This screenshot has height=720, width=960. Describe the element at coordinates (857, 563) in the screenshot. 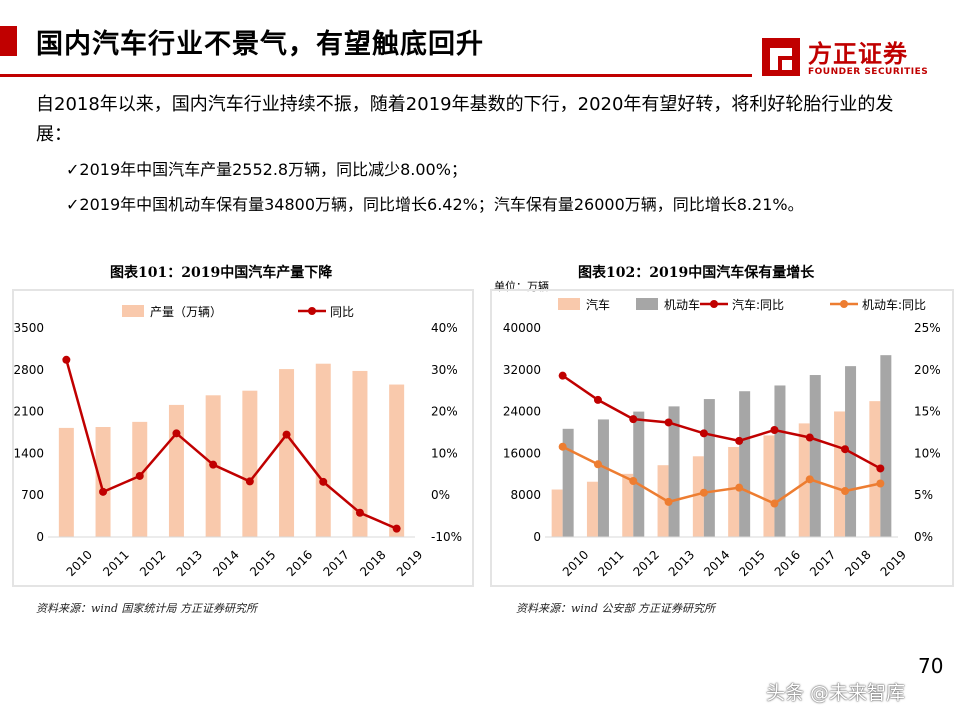

I see `chart2-category-label: 2018` at that location.